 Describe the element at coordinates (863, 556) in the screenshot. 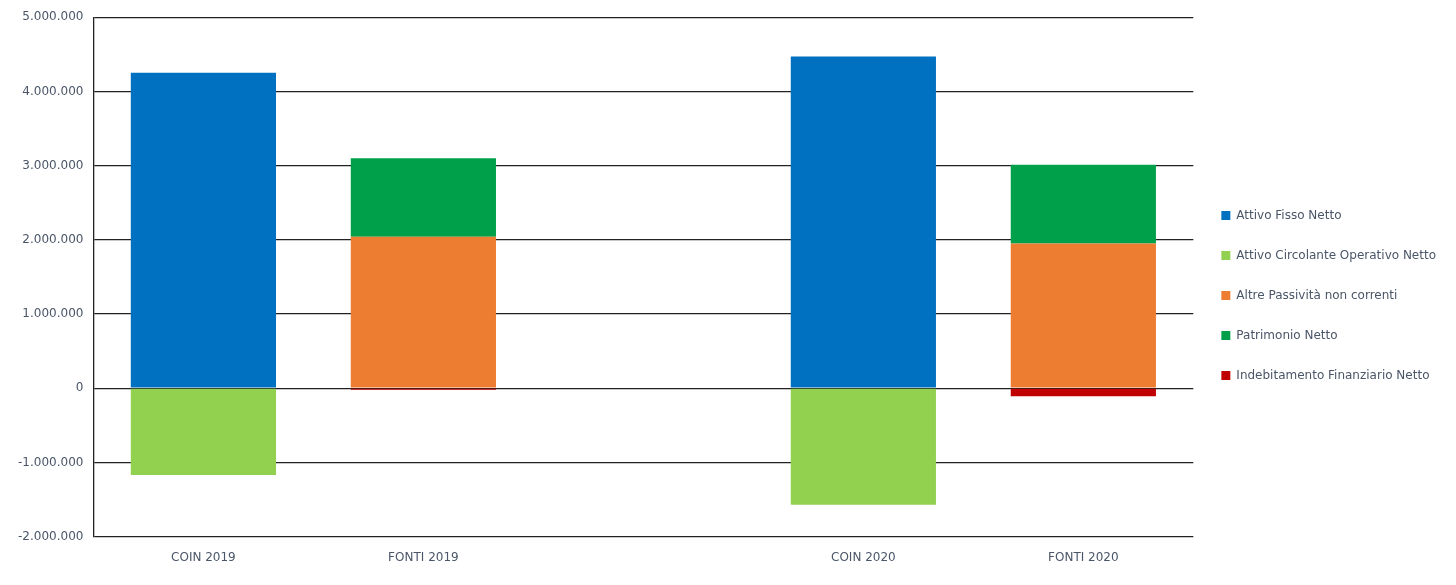

I see `x-tick-label: COIN 2020` at that location.